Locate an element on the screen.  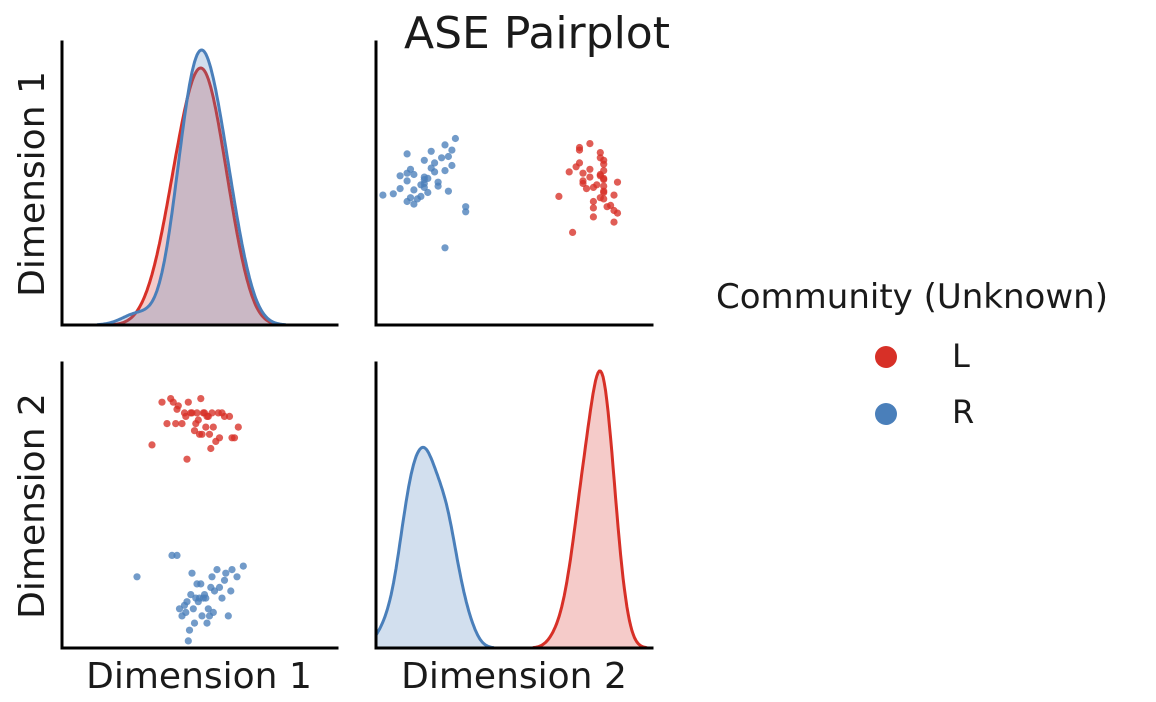
kde-dim2-curve-r is located at coordinates (434, 547).